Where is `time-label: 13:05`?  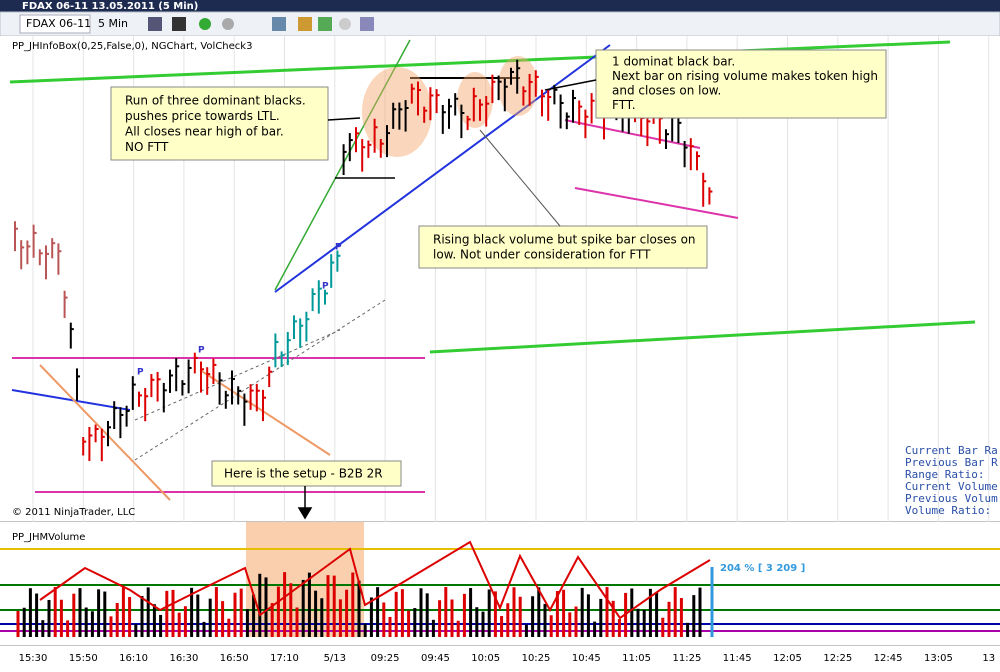 time-label: 13:05 is located at coordinates (938, 658).